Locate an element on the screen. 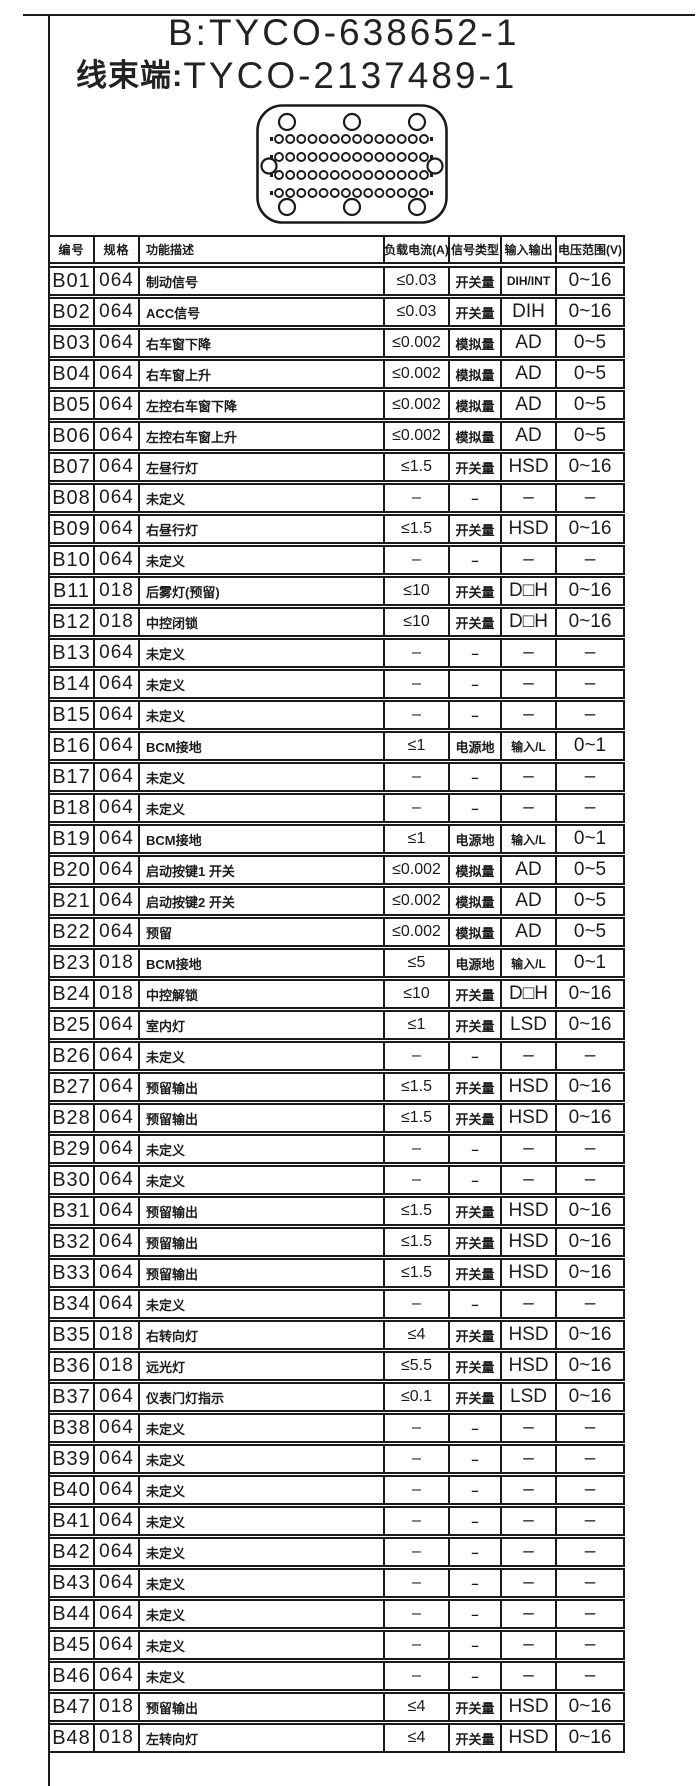 The image size is (700, 1786). cell-pin-number: B26 is located at coordinates (72, 1056).